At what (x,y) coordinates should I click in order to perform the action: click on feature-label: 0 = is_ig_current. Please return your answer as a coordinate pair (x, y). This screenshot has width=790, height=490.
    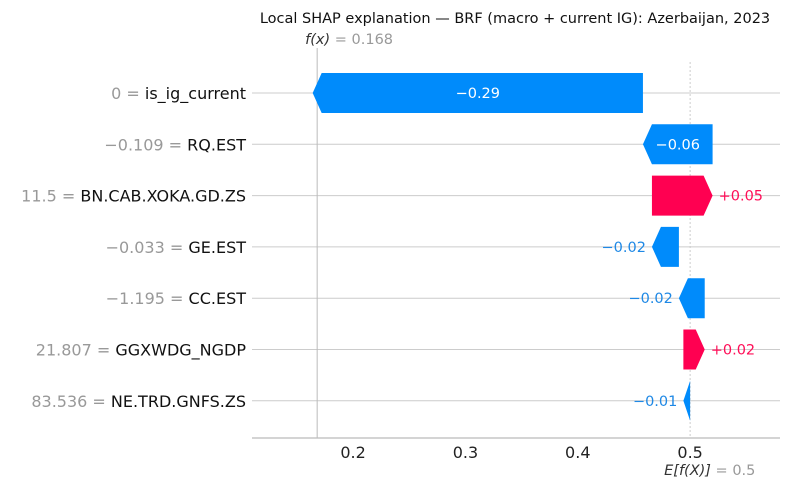
    Looking at the image, I should click on (178, 94).